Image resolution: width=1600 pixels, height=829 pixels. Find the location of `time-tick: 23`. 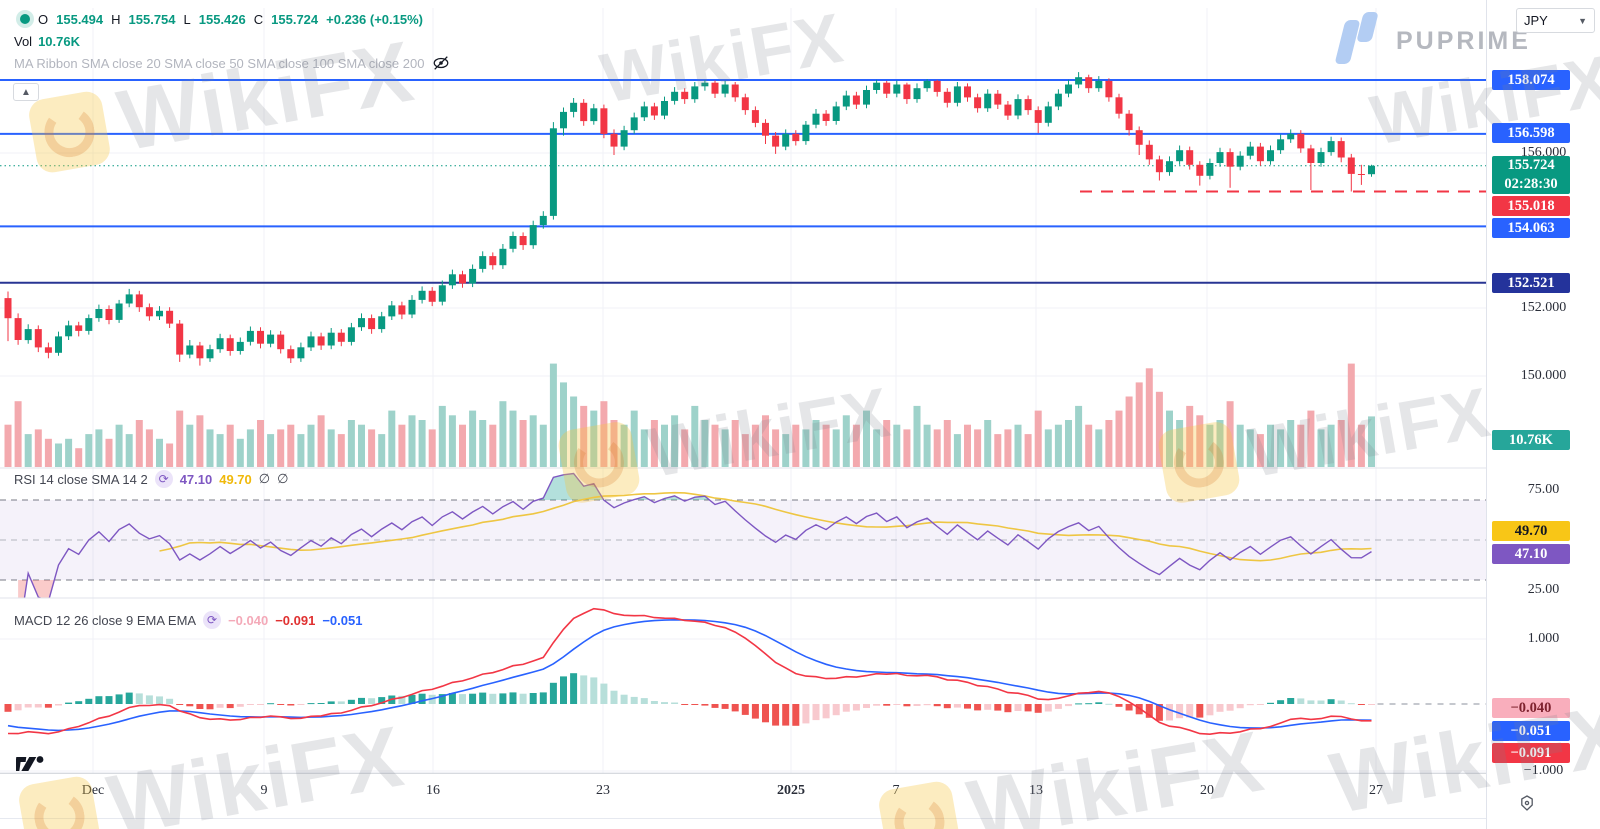

time-tick: 23 is located at coordinates (603, 790).